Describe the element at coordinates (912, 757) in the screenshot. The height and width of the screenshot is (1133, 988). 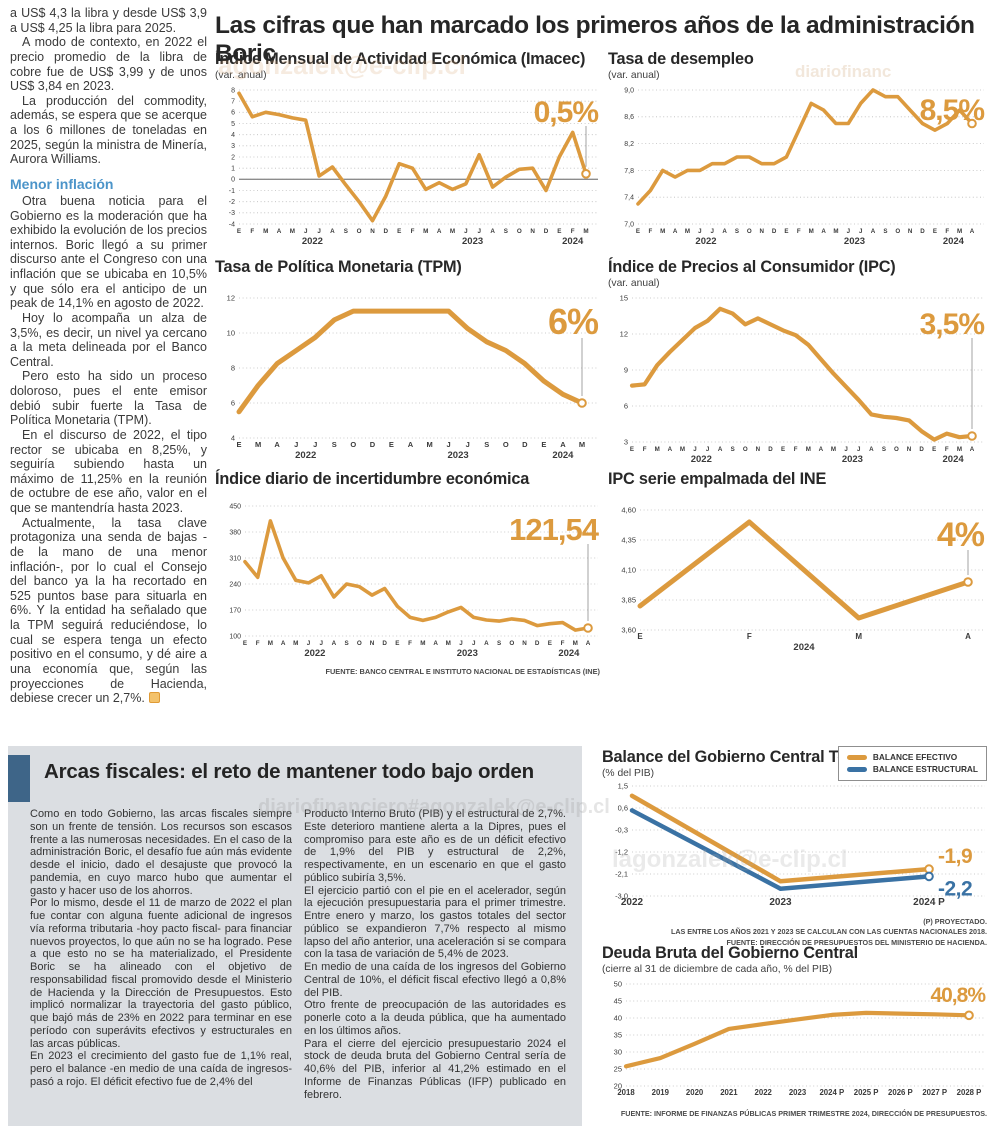
I see `legend-item-efectivo: BALANCE EFECTIVO` at that location.